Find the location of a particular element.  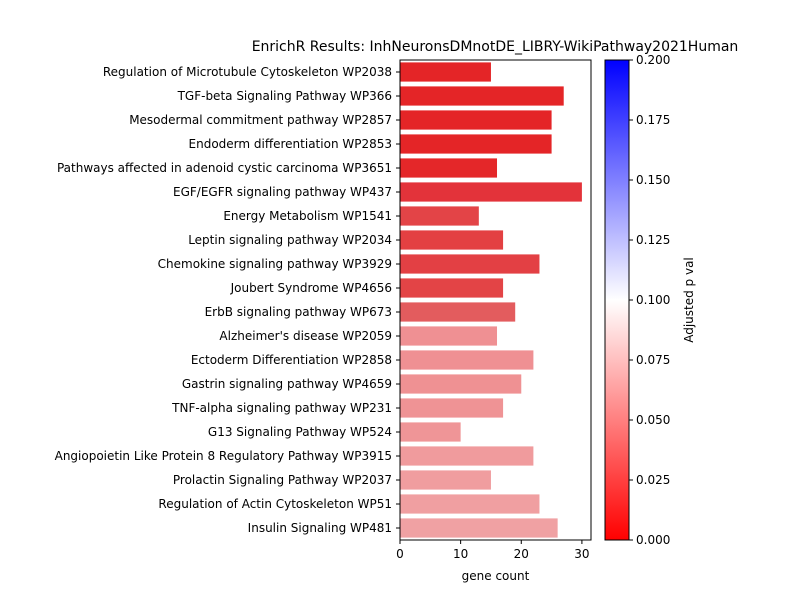

category-label: Gastrin signaling pathway WP4659 is located at coordinates (287, 384).